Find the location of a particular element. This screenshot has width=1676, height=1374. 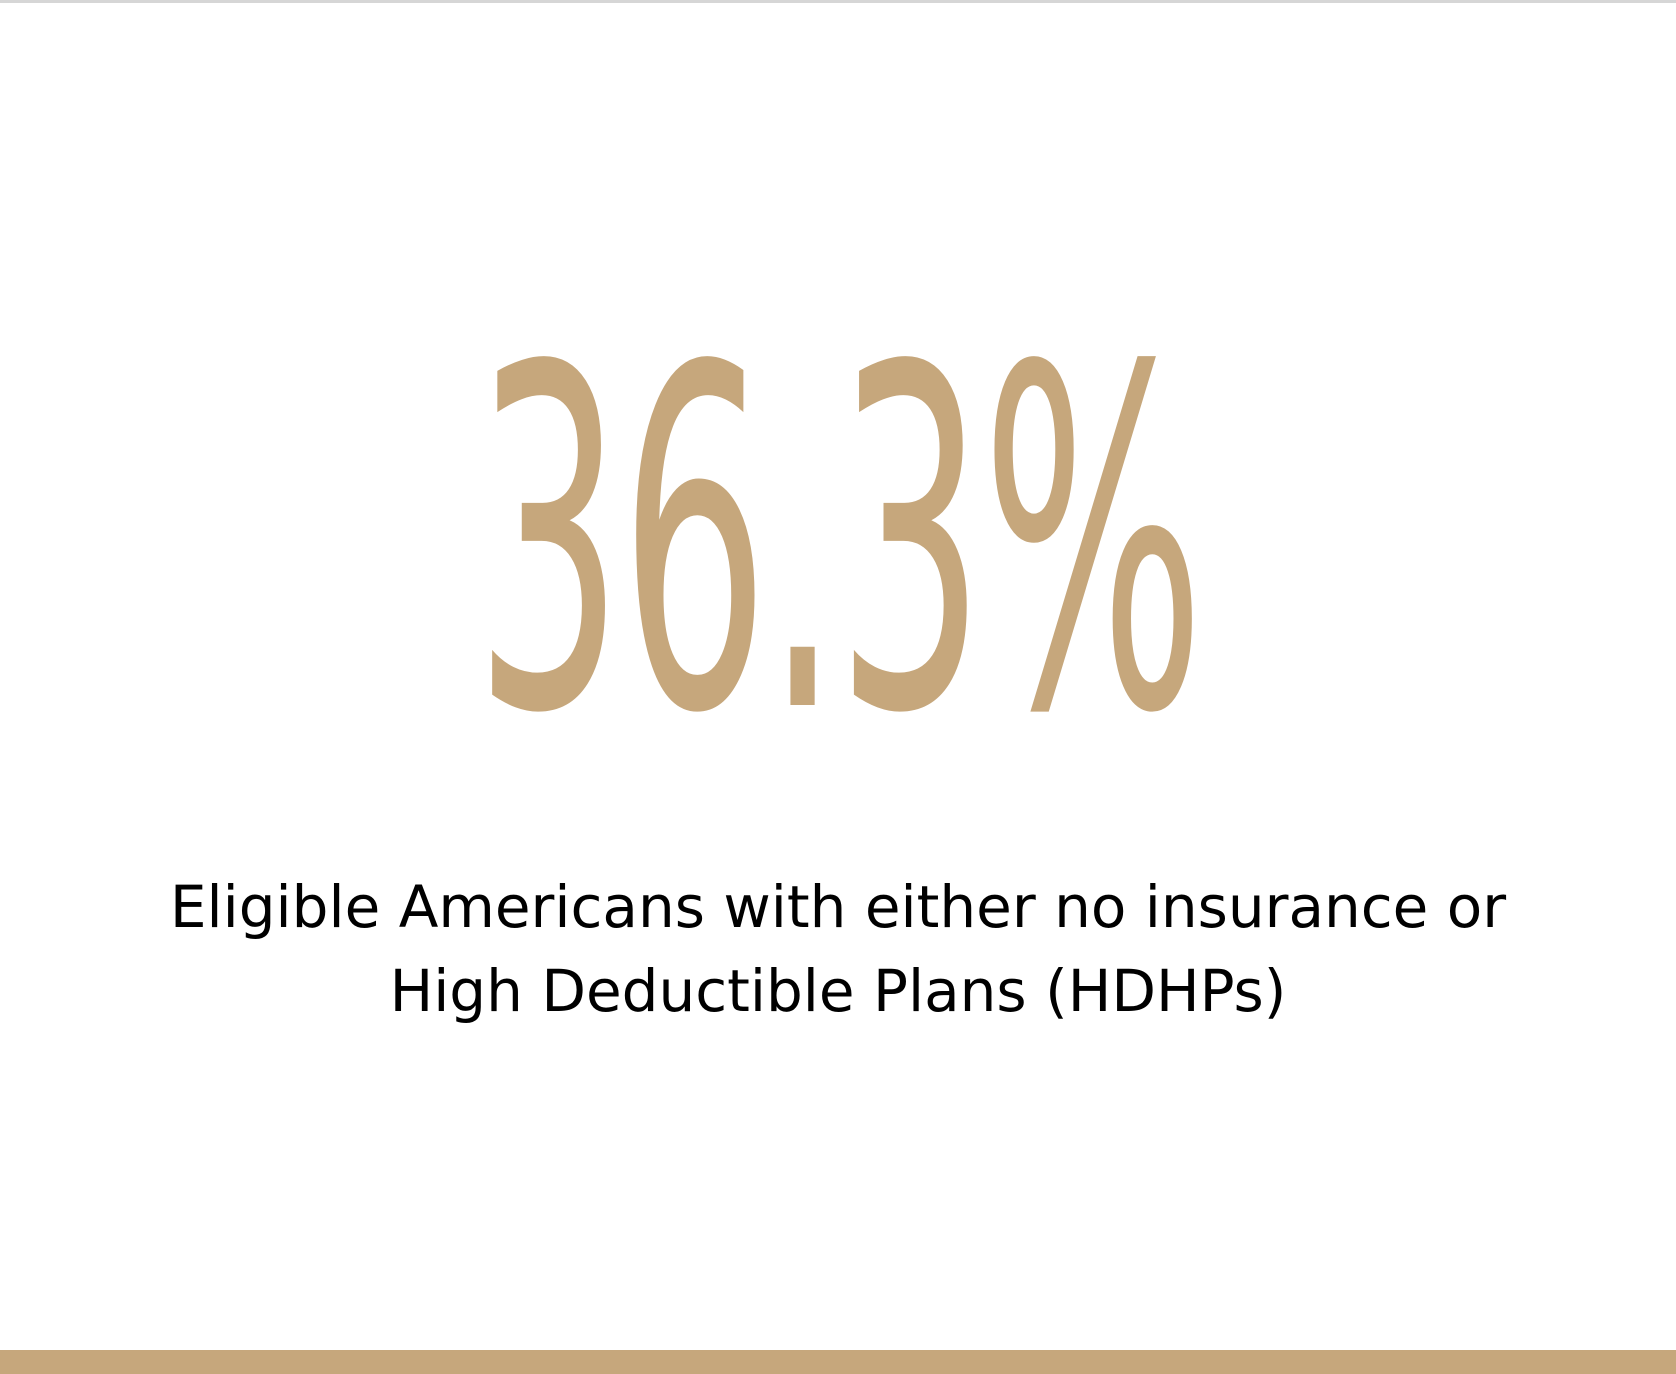

accent-bar is located at coordinates (838, 1362).